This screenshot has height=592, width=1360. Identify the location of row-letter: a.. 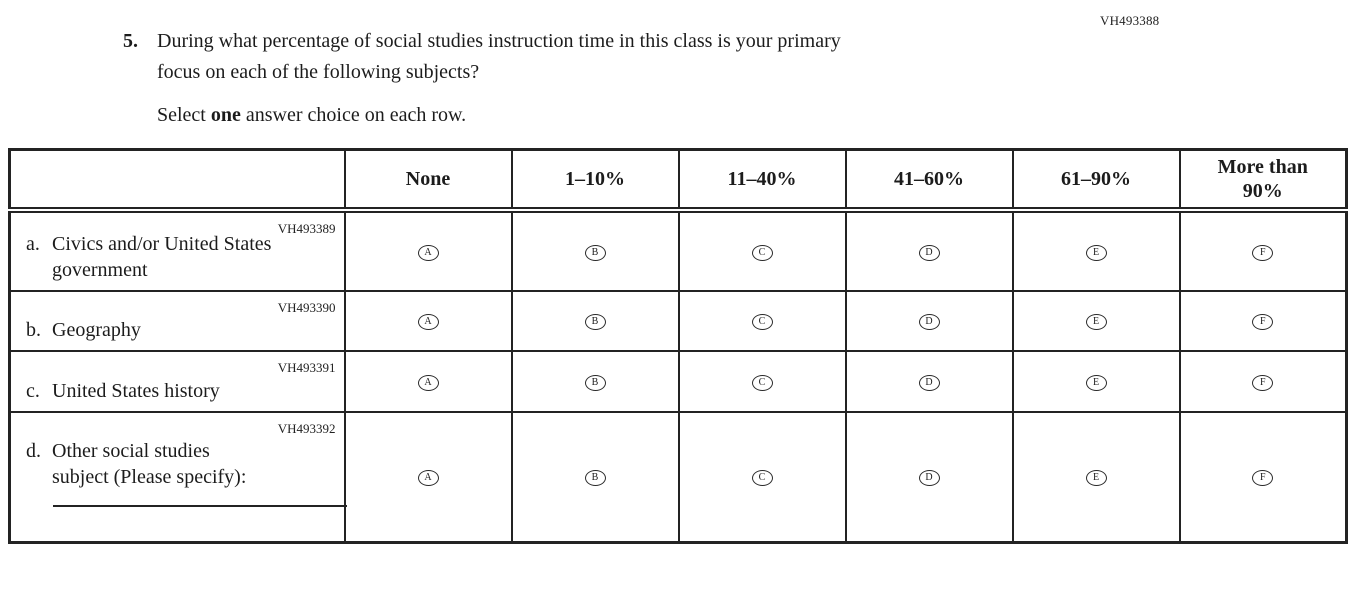
(33, 243).